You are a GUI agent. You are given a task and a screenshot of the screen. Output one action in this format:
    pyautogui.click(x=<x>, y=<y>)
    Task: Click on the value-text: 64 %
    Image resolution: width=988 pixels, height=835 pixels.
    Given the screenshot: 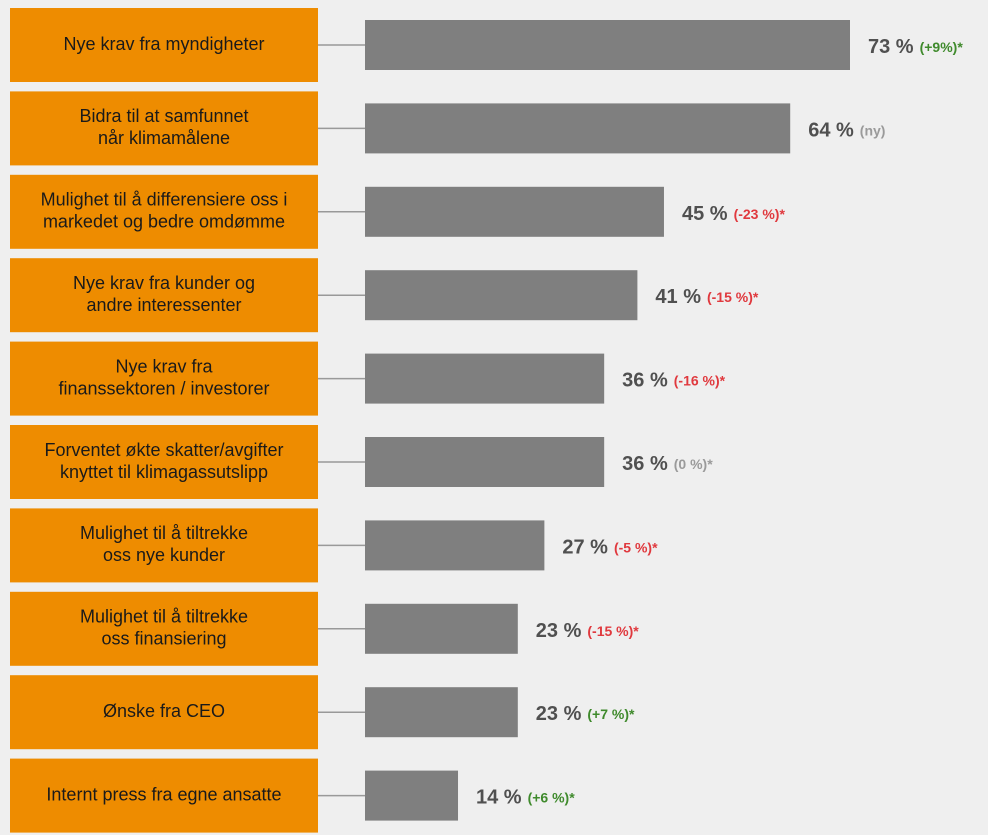 What is the action you would take?
    pyautogui.click(x=831, y=131)
    